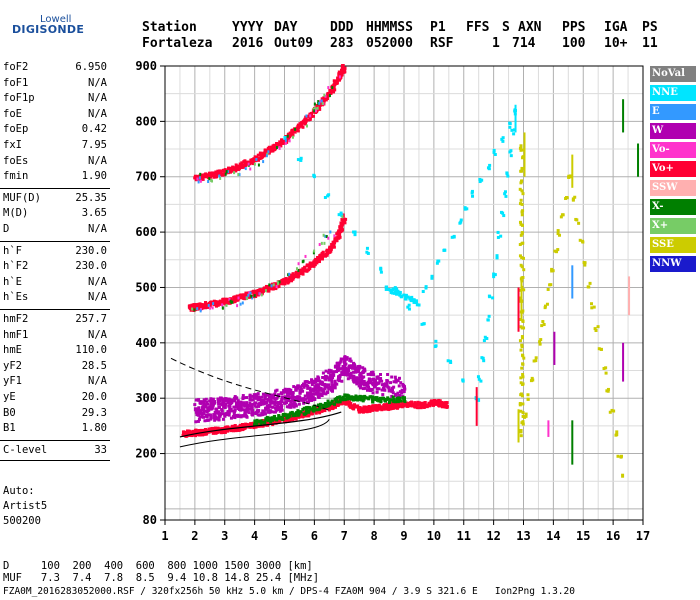 Image resolution: width=700 pixels, height=600 pixels. What do you see at coordinates (97, 82) in the screenshot?
I see `param-value: N/A` at bounding box center [97, 82].